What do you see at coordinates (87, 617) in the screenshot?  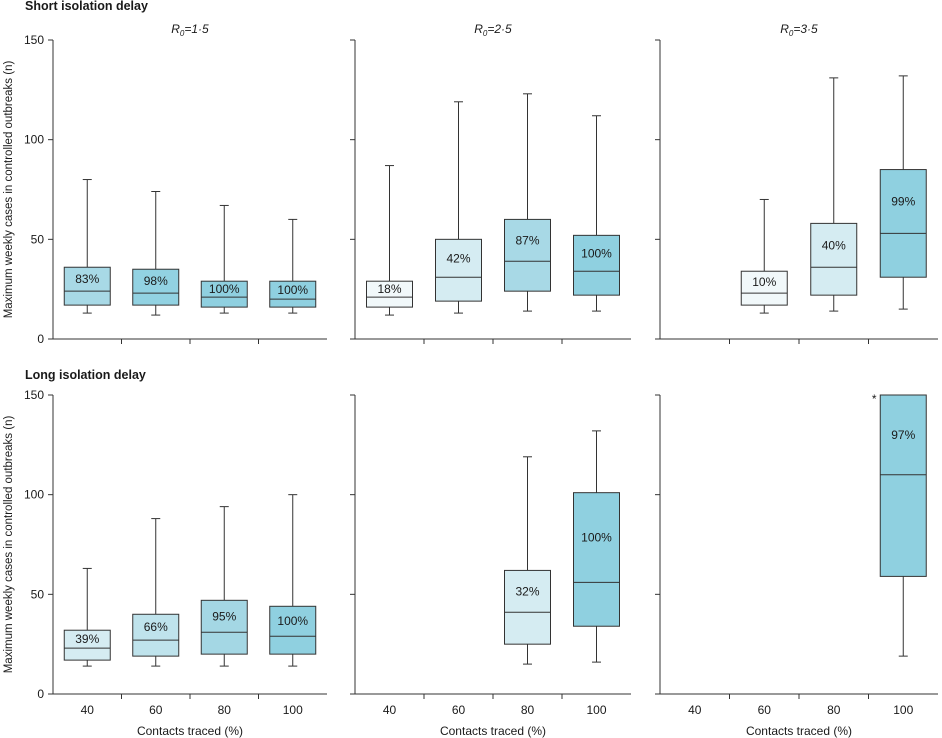 I see `box-40: 39%` at bounding box center [87, 617].